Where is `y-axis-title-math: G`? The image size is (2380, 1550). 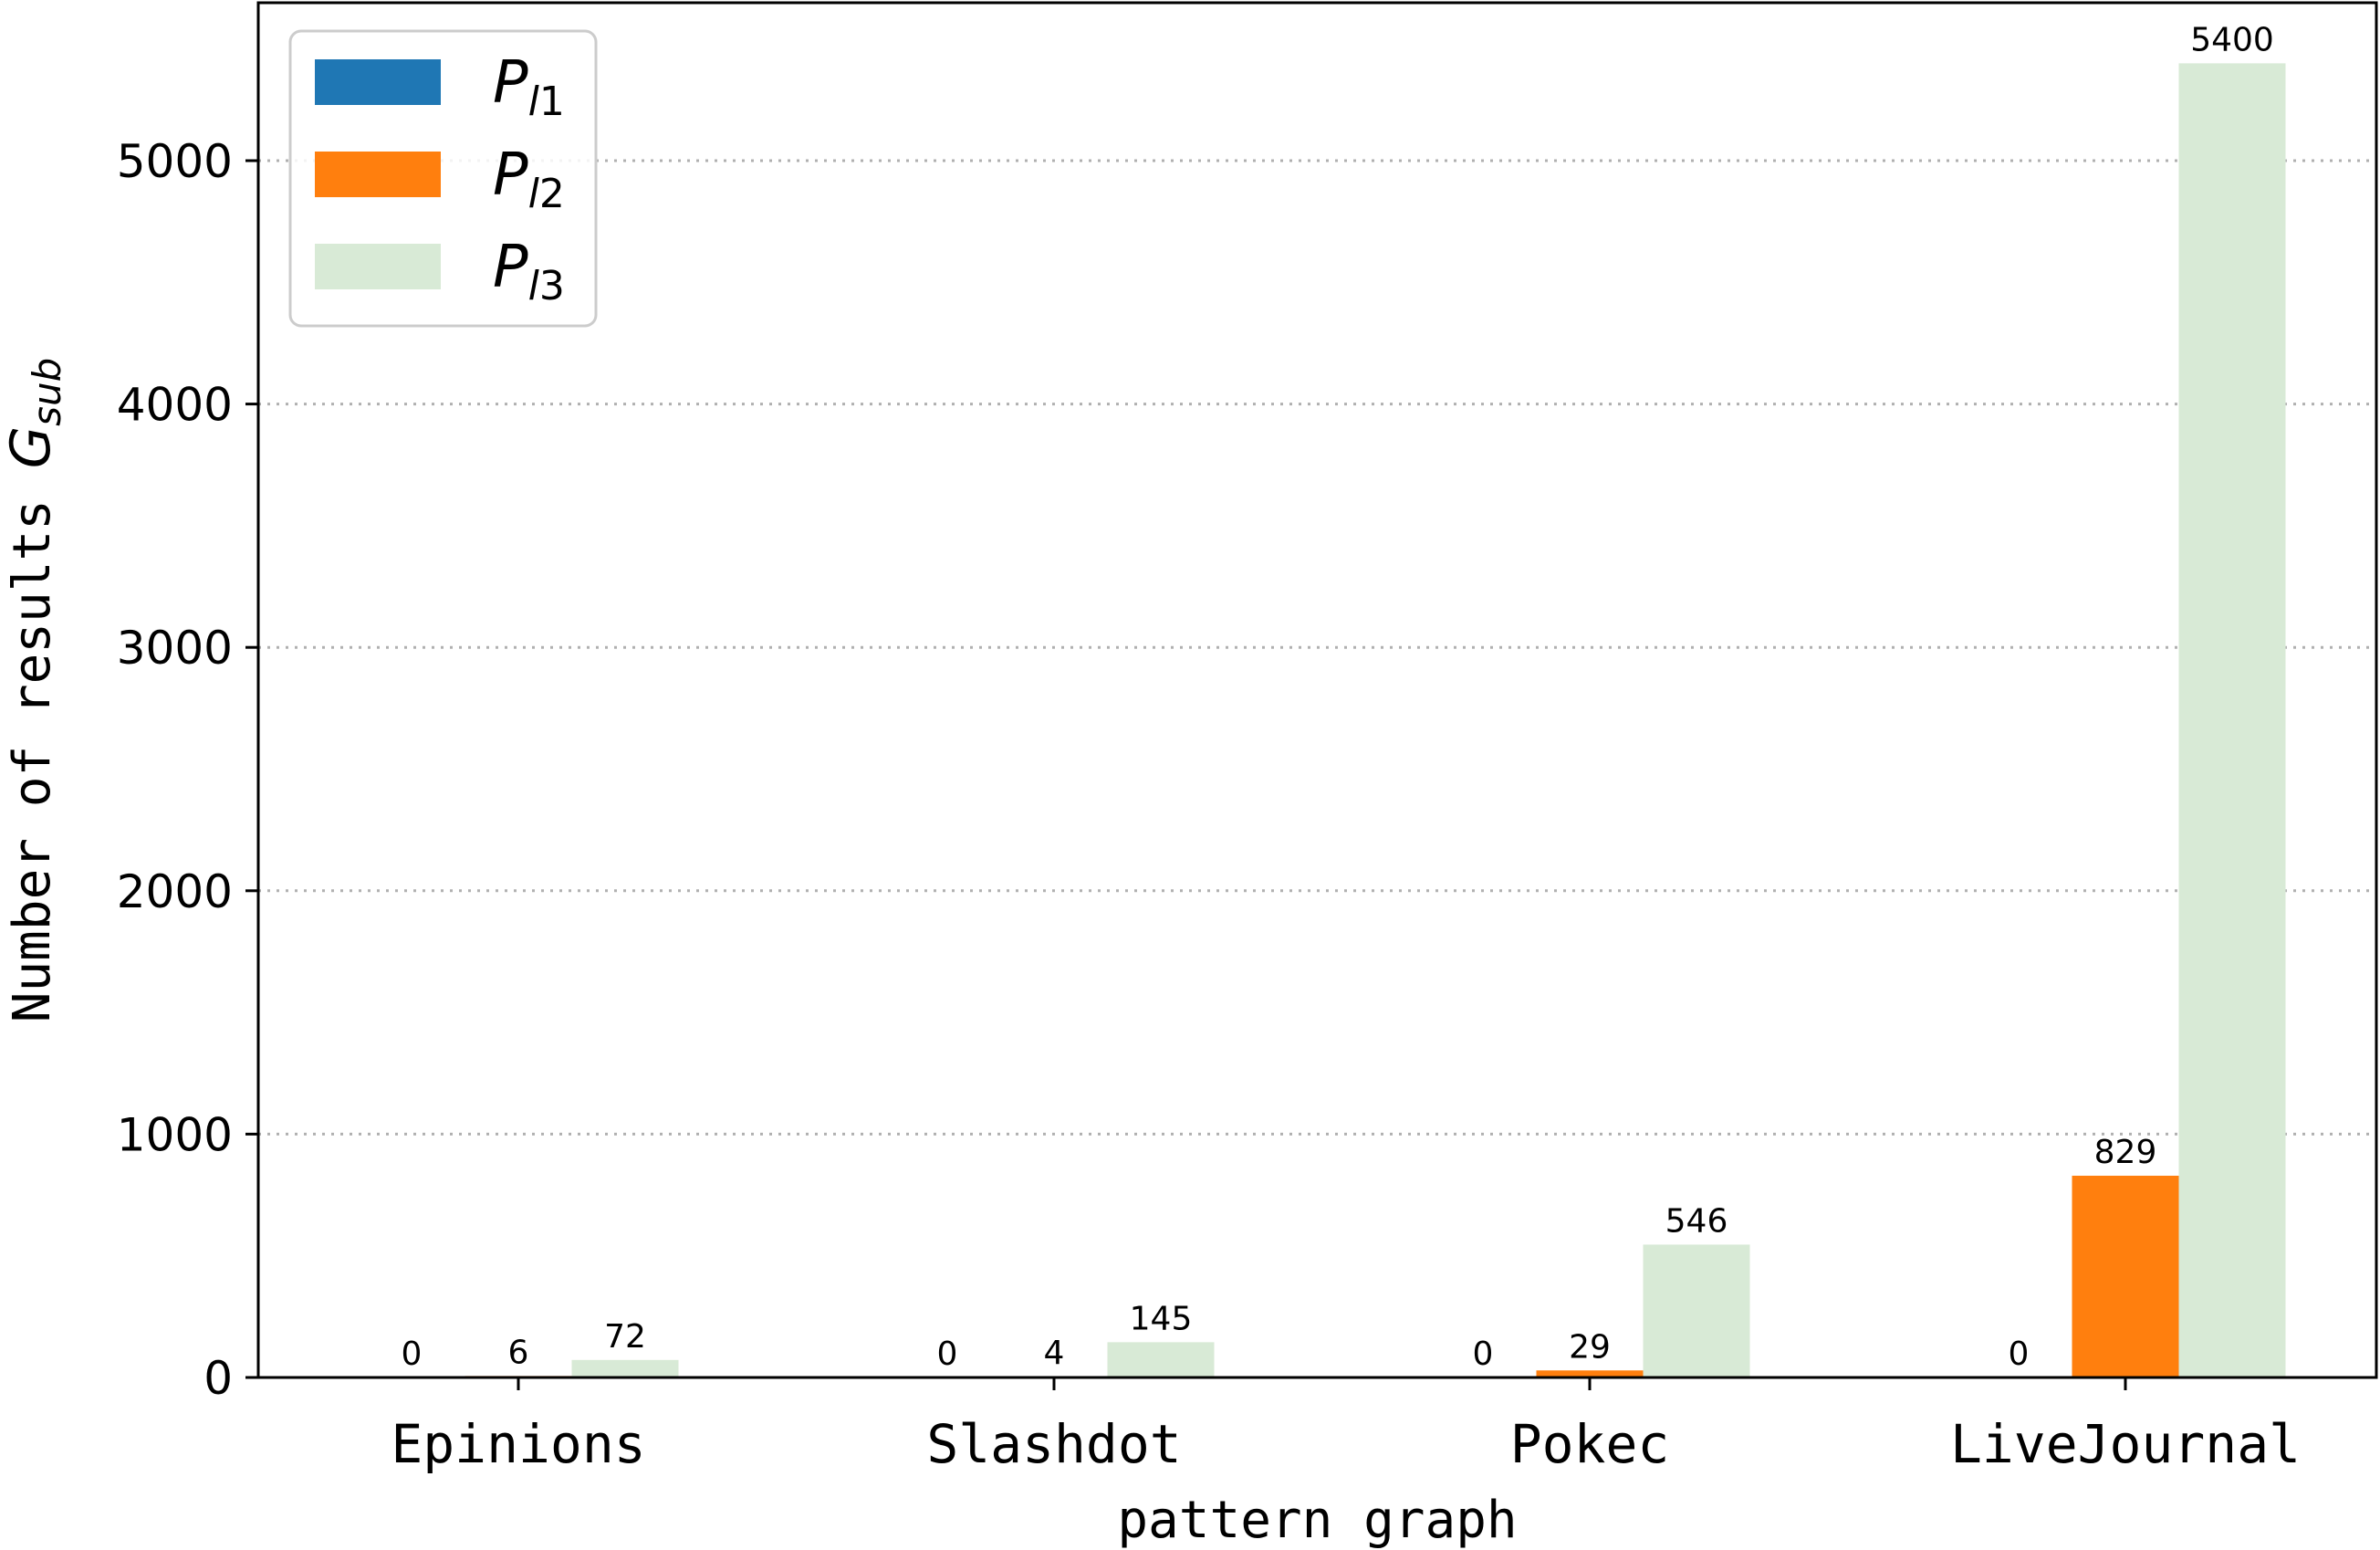
y-axis-title-math: G is located at coordinates (32, 447).